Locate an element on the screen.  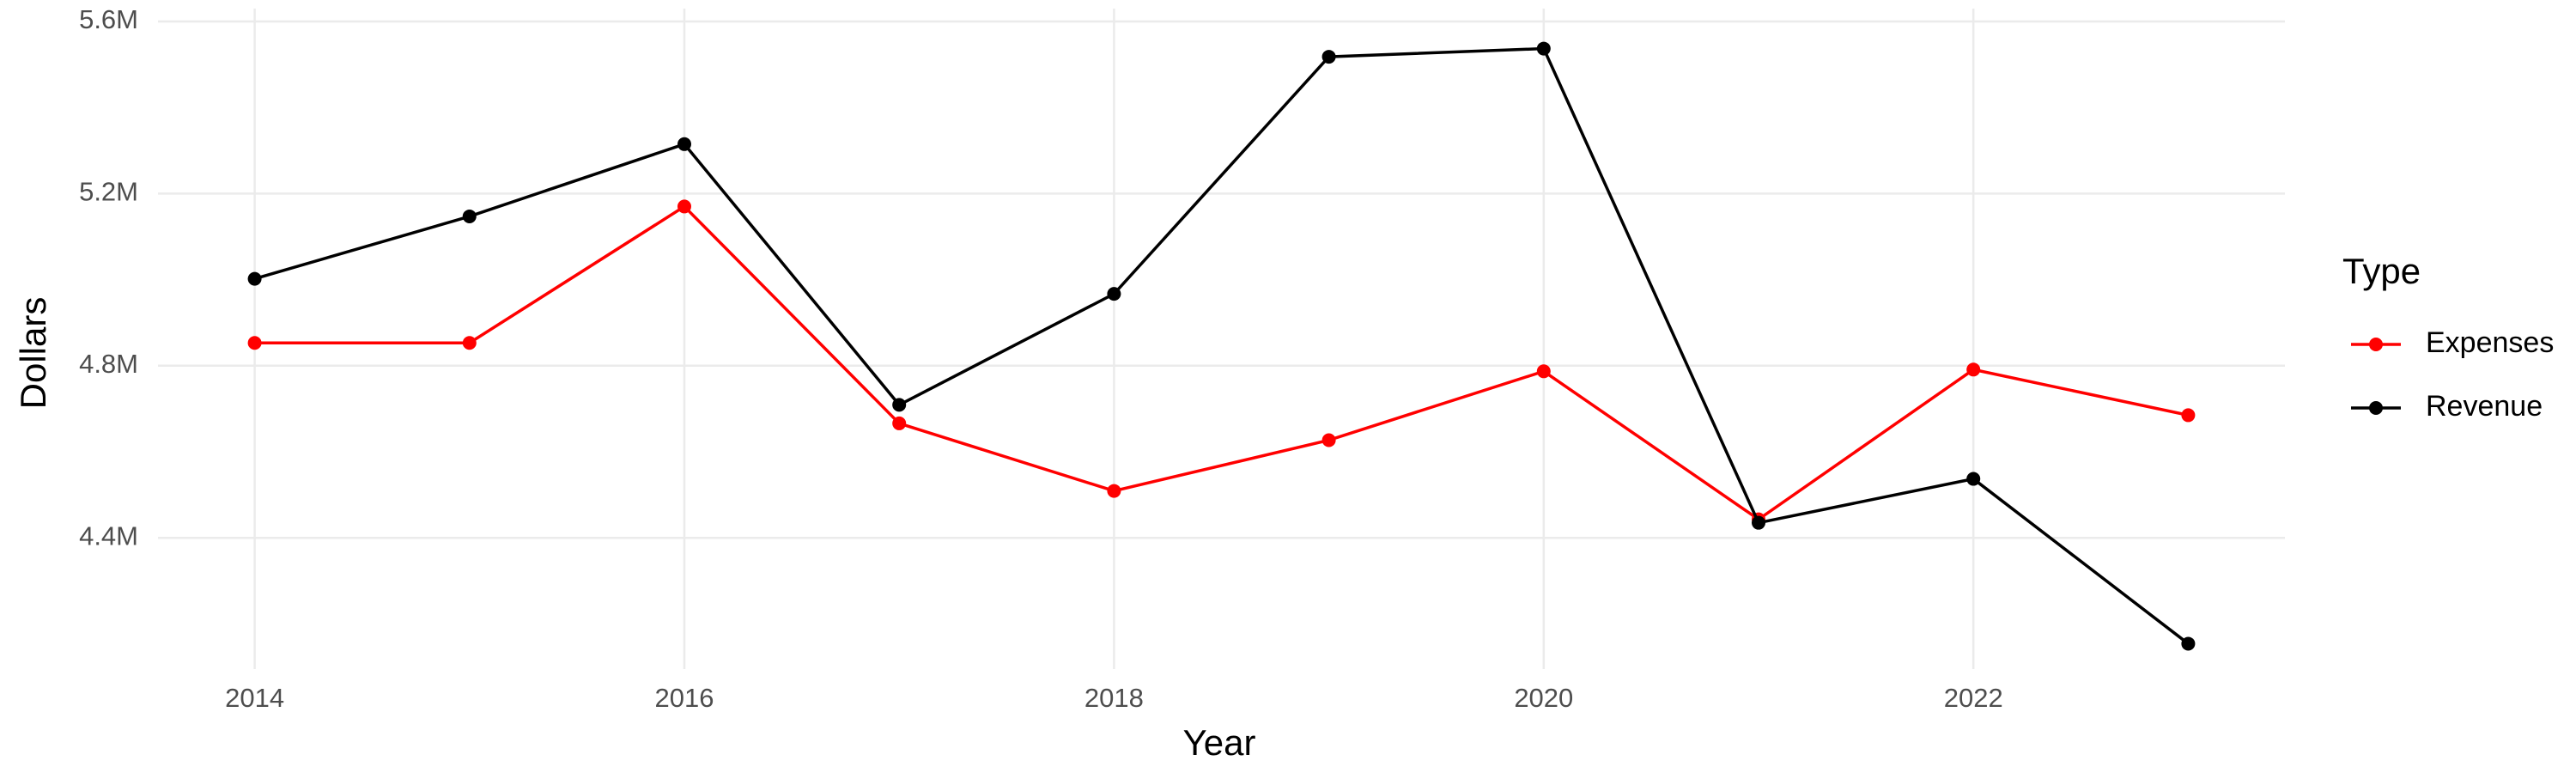
legend-title: Type is located at coordinates (2382, 271).